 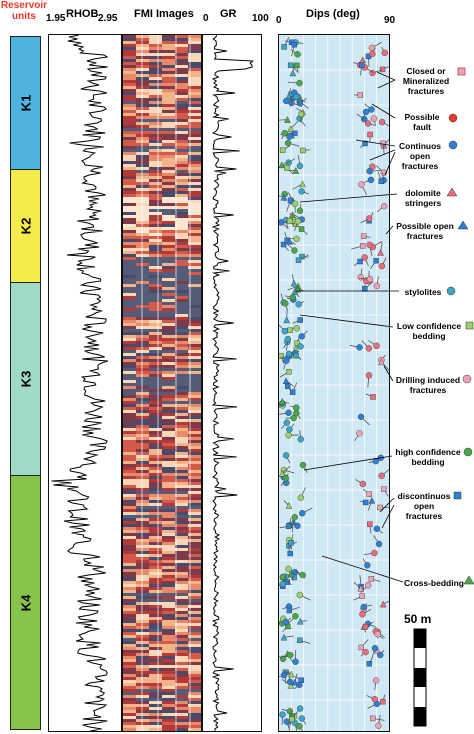 I want to click on drilling-induced-circle-icon, so click(x=467, y=379).